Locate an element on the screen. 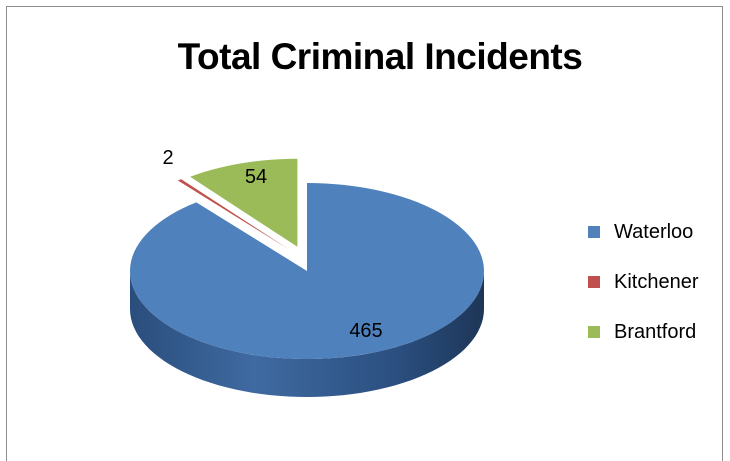 The height and width of the screenshot is (461, 730). pie-slice-kitchener is located at coordinates (233, 214).